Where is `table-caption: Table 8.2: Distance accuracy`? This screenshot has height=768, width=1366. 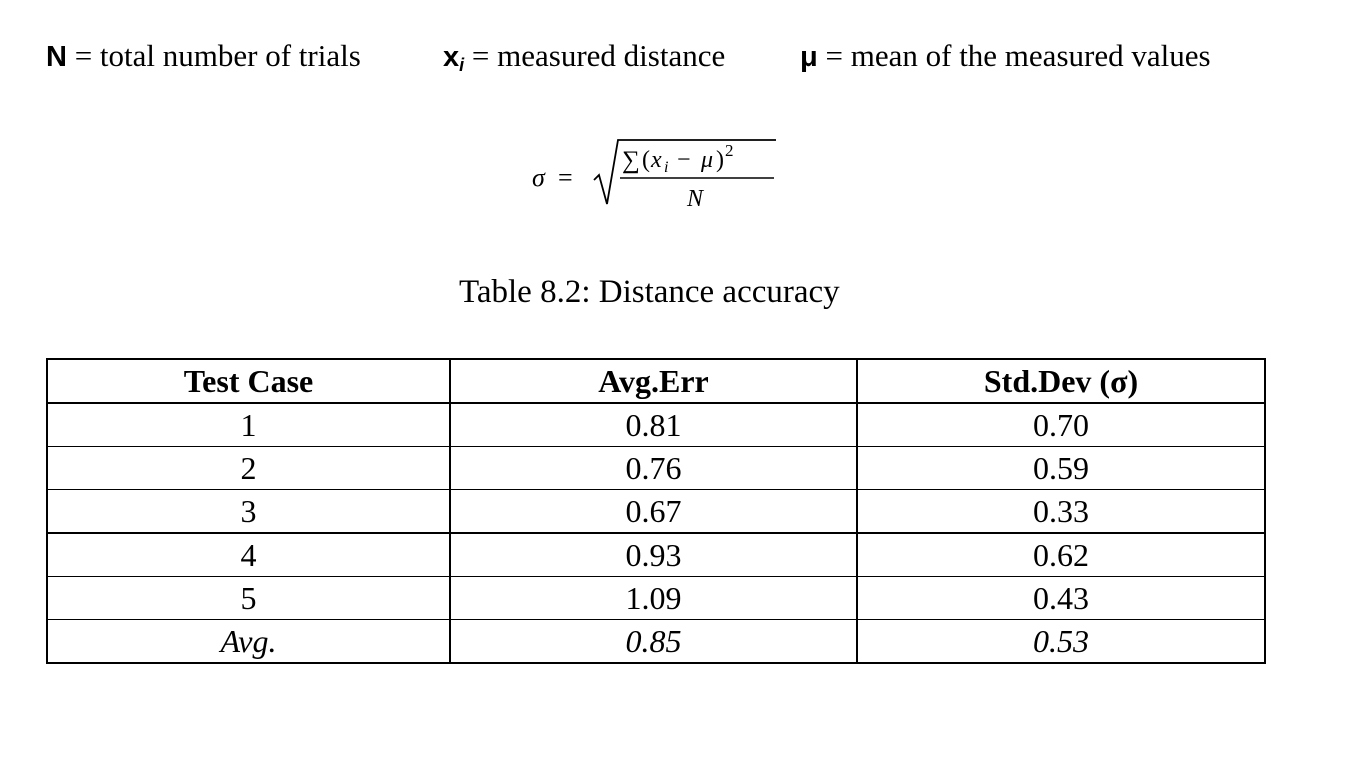 table-caption: Table 8.2: Distance accuracy is located at coordinates (649, 292).